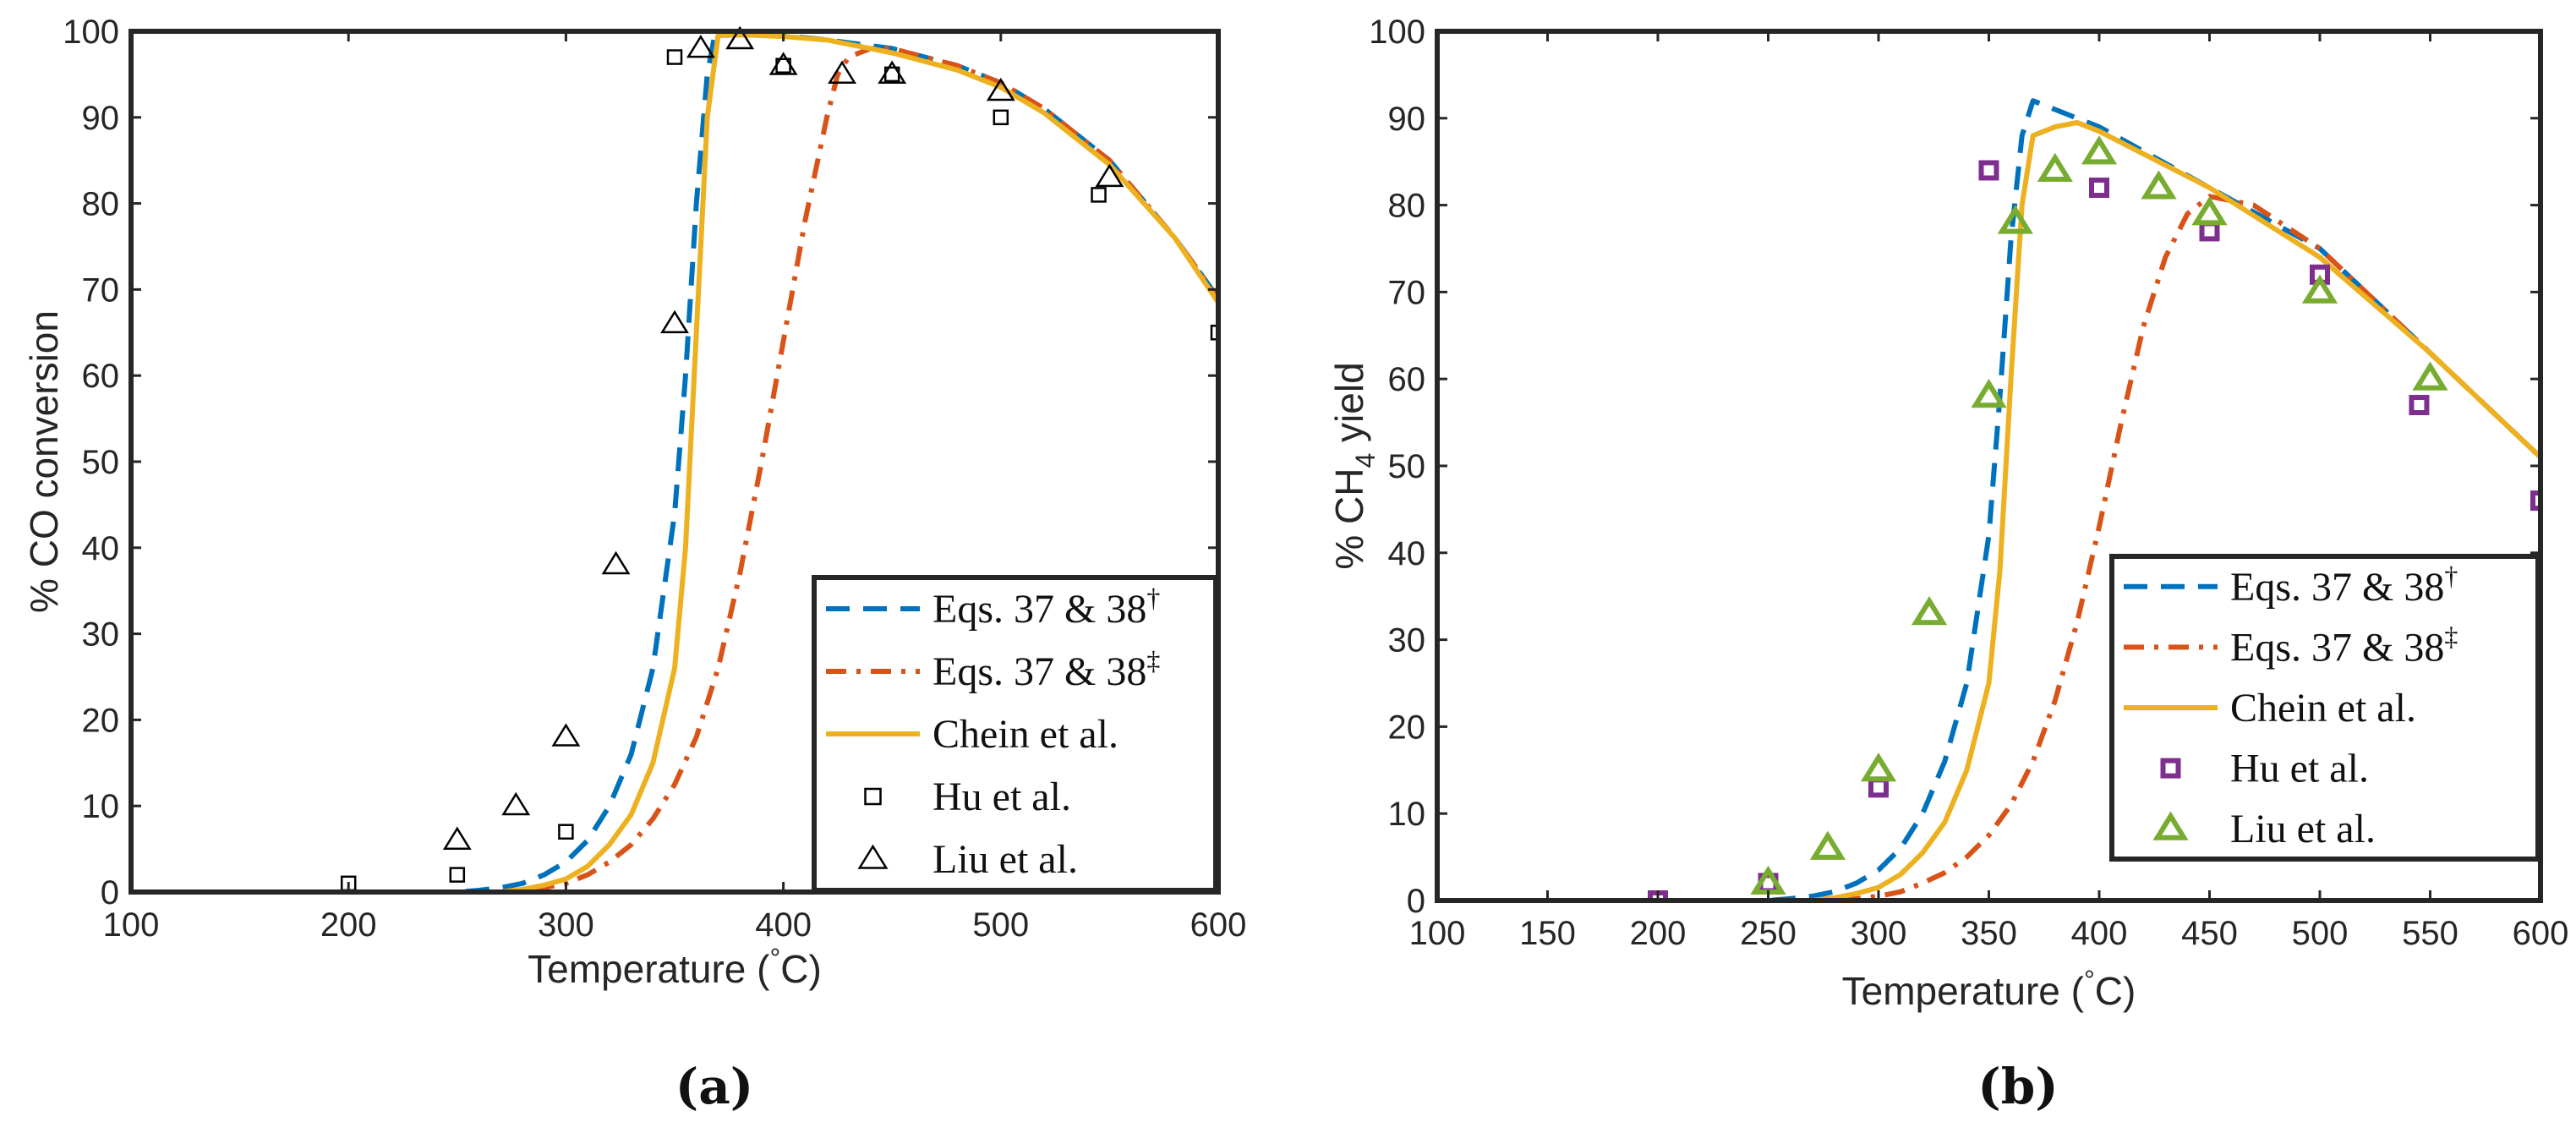 This screenshot has height=1133, width=2576. I want to click on y-tick-label: 10, so click(101, 806).